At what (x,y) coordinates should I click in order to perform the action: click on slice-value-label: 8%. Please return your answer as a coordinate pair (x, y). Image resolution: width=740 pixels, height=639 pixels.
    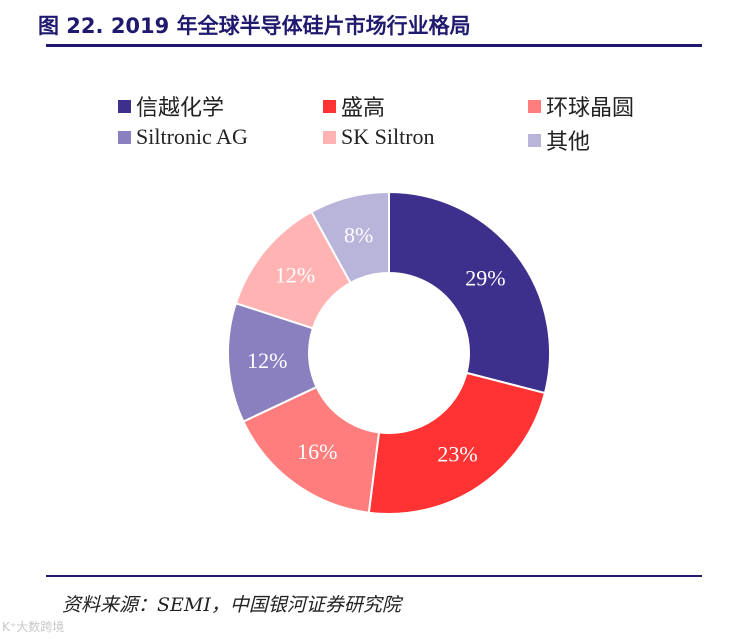
    Looking at the image, I should click on (358, 234).